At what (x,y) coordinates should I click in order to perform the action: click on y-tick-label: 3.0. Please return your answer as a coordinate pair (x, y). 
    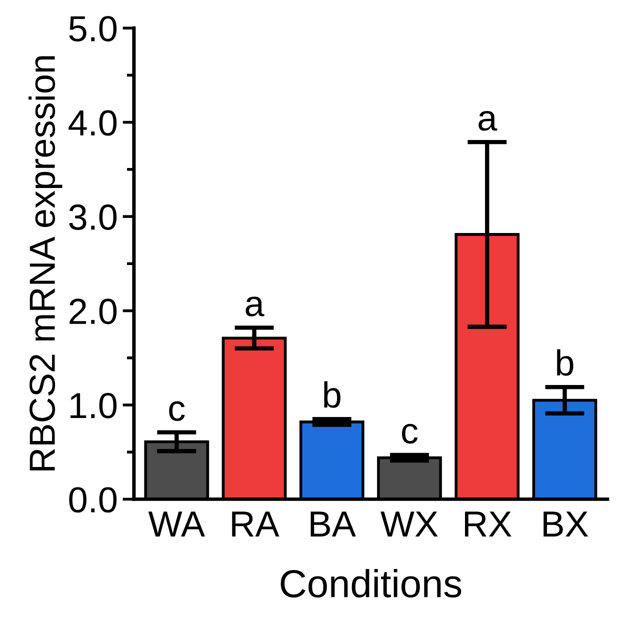
    Looking at the image, I should click on (93, 217).